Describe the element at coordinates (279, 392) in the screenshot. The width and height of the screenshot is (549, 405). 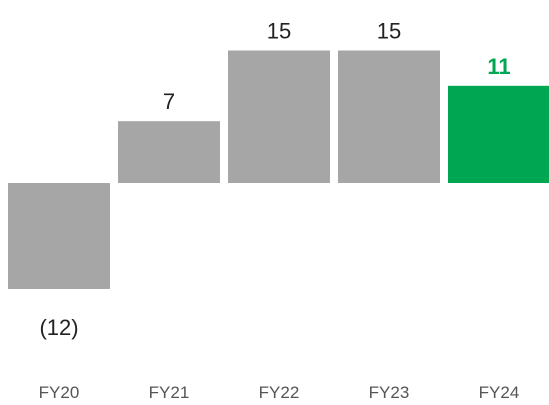
I see `category-label-fy22: FY22` at that location.